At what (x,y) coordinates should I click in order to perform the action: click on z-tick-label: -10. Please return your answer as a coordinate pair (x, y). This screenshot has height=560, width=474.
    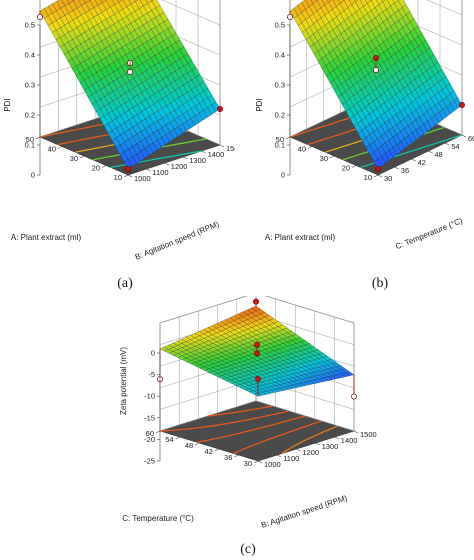
    Looking at the image, I should click on (149, 396).